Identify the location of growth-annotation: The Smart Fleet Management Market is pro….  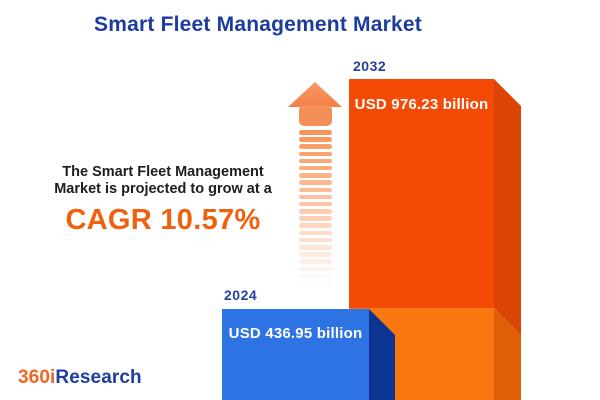
(163, 200).